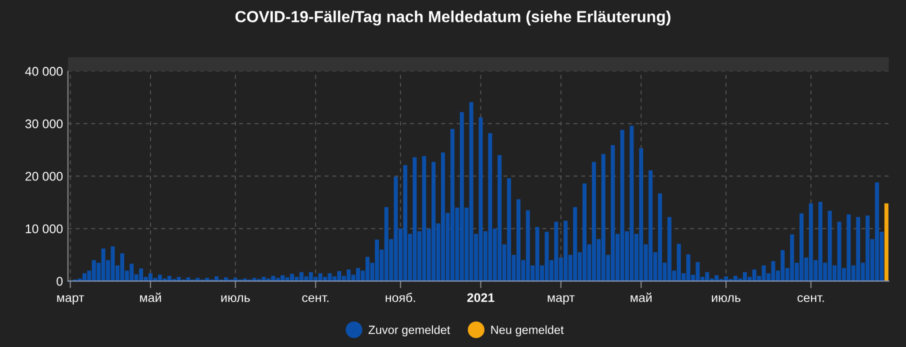 Image resolution: width=906 pixels, height=347 pixels. Describe the element at coordinates (59, 281) in the screenshot. I see `y-tick-label: 0` at that location.